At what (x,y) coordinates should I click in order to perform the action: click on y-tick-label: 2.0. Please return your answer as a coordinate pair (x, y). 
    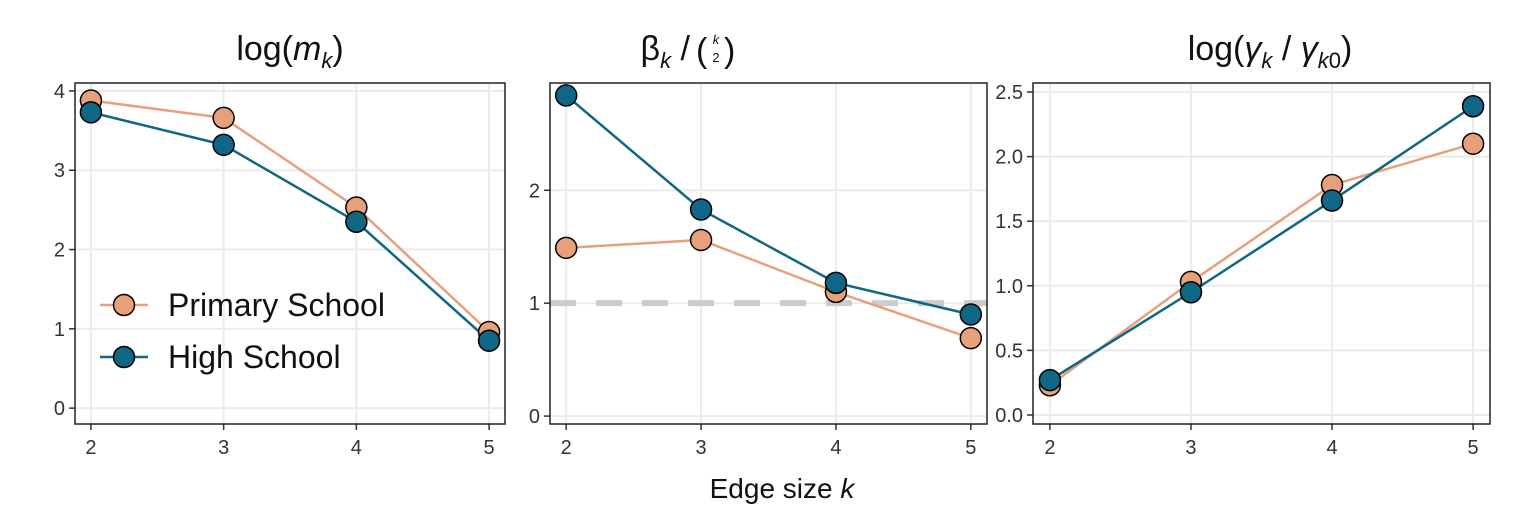
    Looking at the image, I should click on (1009, 158).